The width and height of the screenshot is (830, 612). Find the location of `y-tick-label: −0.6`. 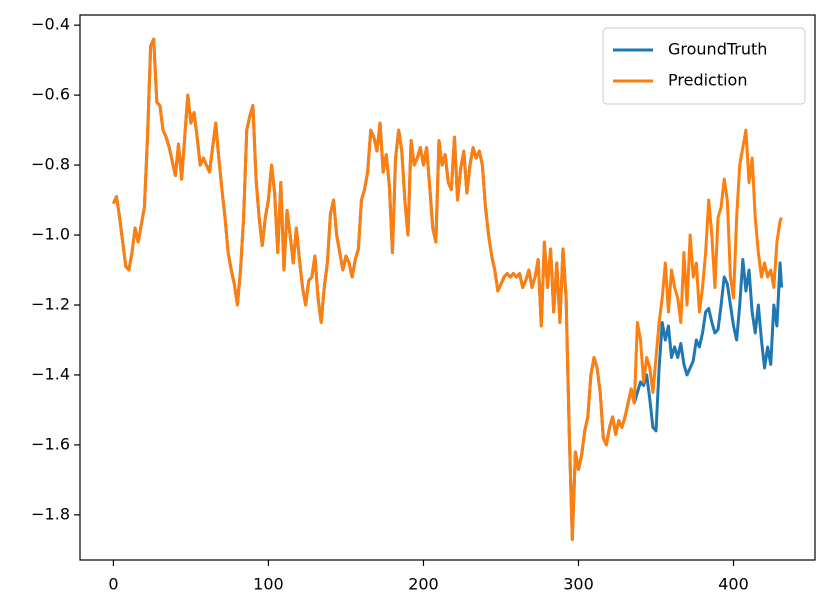

y-tick-label: −0.6 is located at coordinates (50, 94).